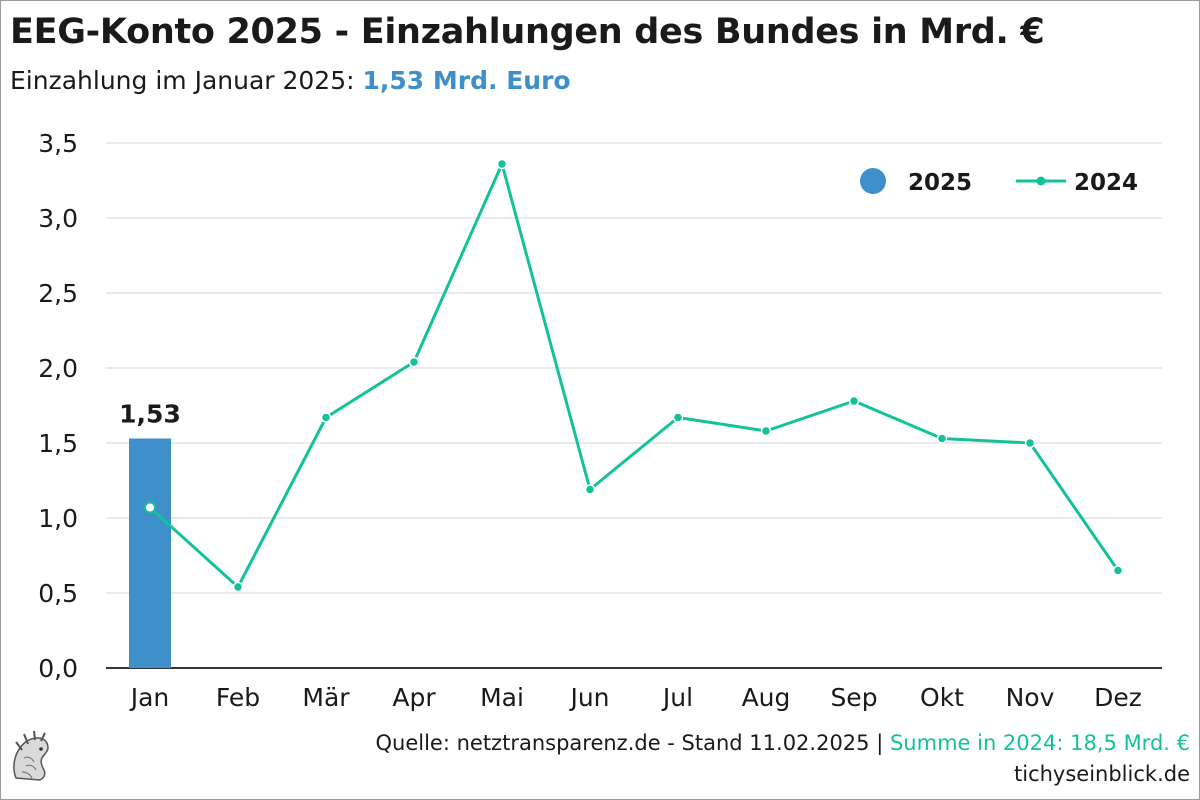  What do you see at coordinates (588, 697) in the screenshot?
I see `x-tick-label: Jun` at bounding box center [588, 697].